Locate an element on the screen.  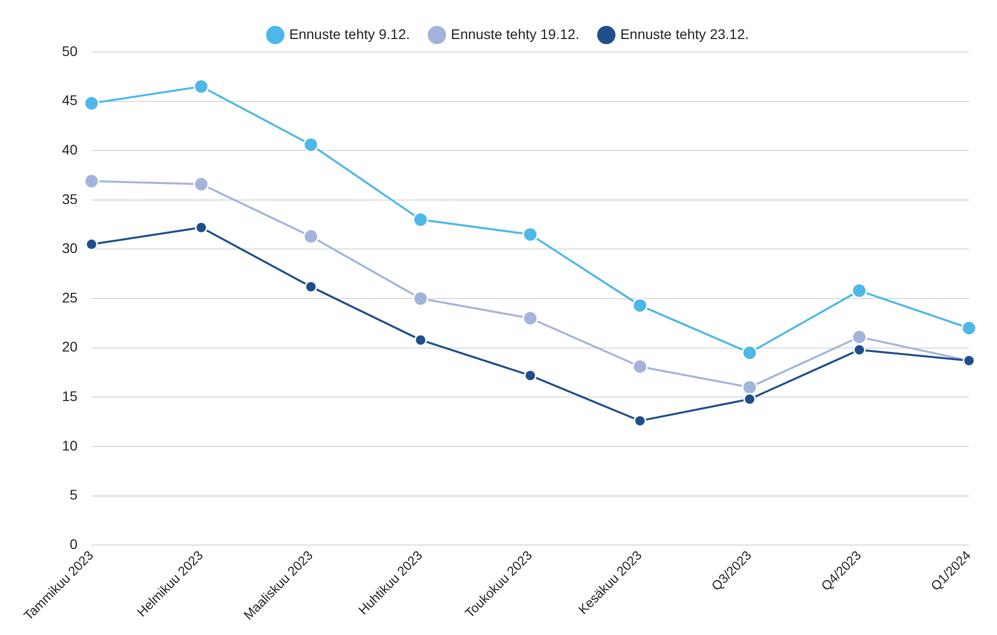
y-tick-label: 50 is located at coordinates (70, 50).